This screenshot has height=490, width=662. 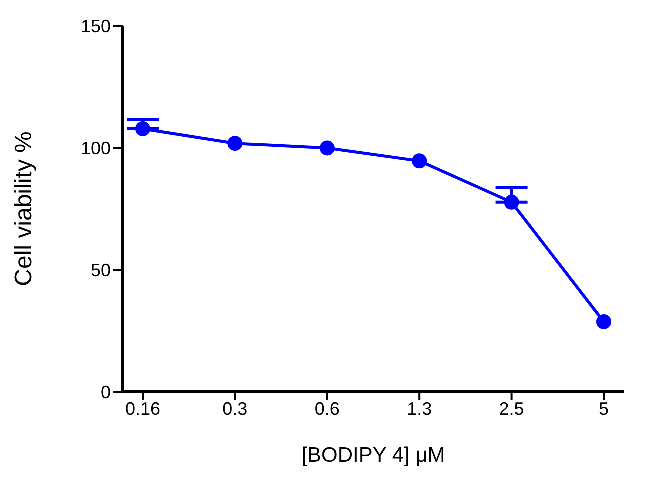 What do you see at coordinates (604, 408) in the screenshot?
I see `x-tick-label: 5` at bounding box center [604, 408].